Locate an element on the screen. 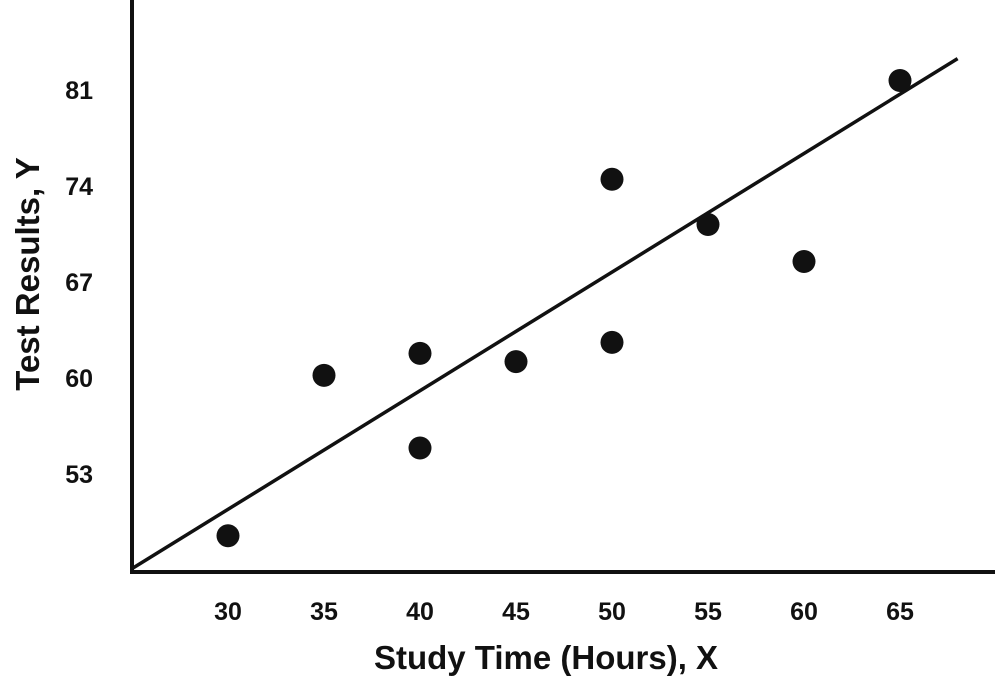 The width and height of the screenshot is (1002, 679). x-axis-title: Study Time (Hours), X is located at coordinates (546, 657).